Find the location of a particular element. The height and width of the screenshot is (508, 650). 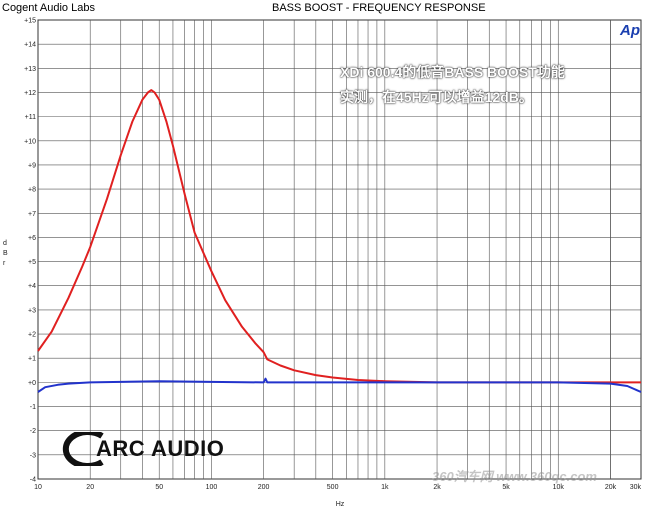

x-tick-label: 200 is located at coordinates (264, 487).